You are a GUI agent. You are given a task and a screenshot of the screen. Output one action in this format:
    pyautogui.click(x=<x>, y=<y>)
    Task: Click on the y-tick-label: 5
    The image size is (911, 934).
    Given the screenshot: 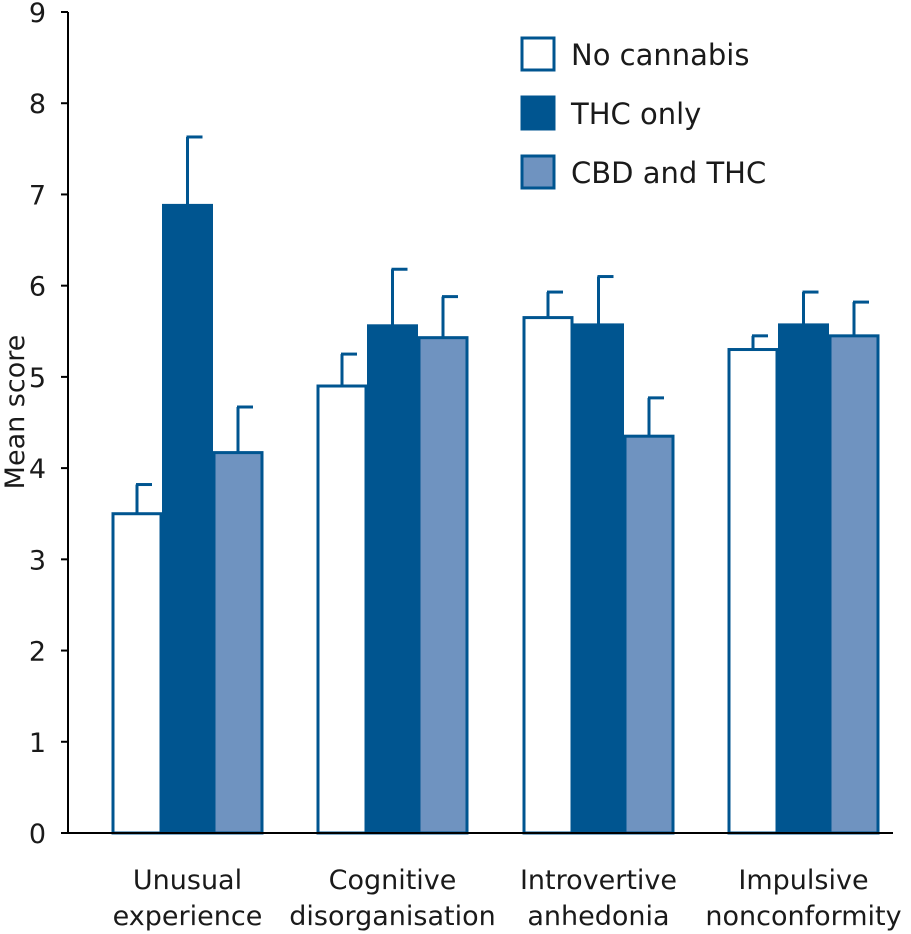 What is the action you would take?
    pyautogui.click(x=37, y=378)
    